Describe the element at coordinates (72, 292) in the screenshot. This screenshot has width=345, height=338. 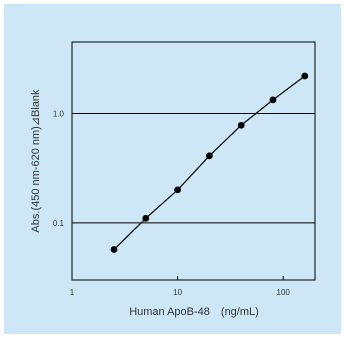
I see `x-tick-label-0: 1` at that location.